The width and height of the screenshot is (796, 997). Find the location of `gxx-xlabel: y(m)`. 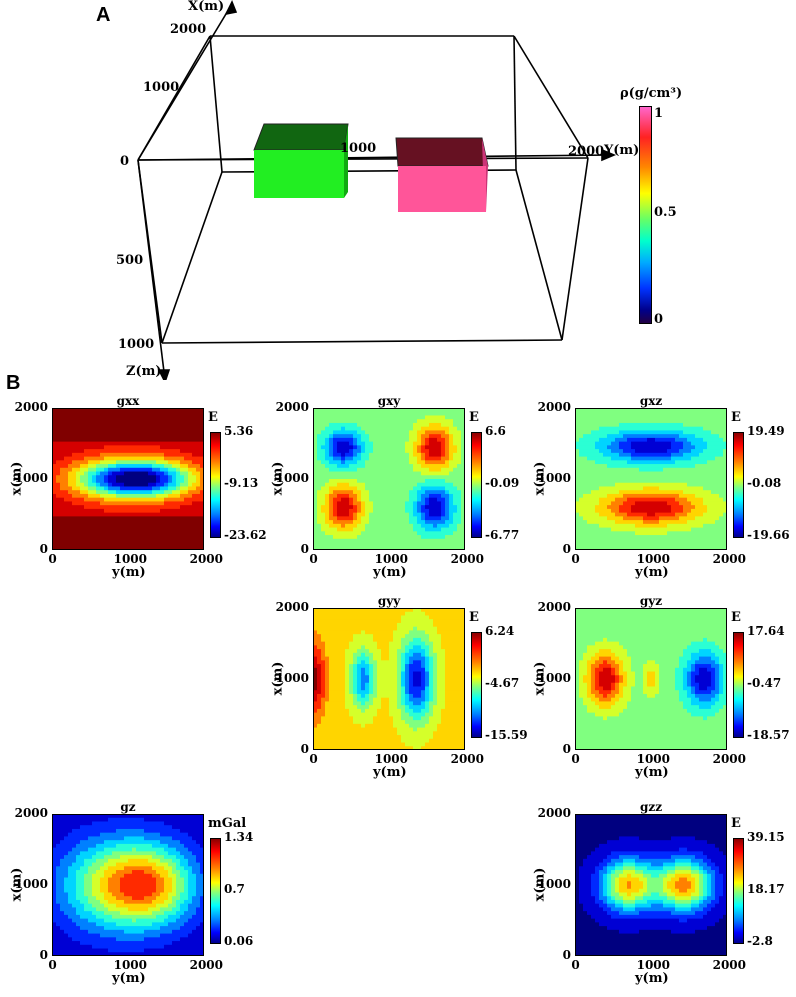

gxx-xlabel: y(m) is located at coordinates (129, 572).